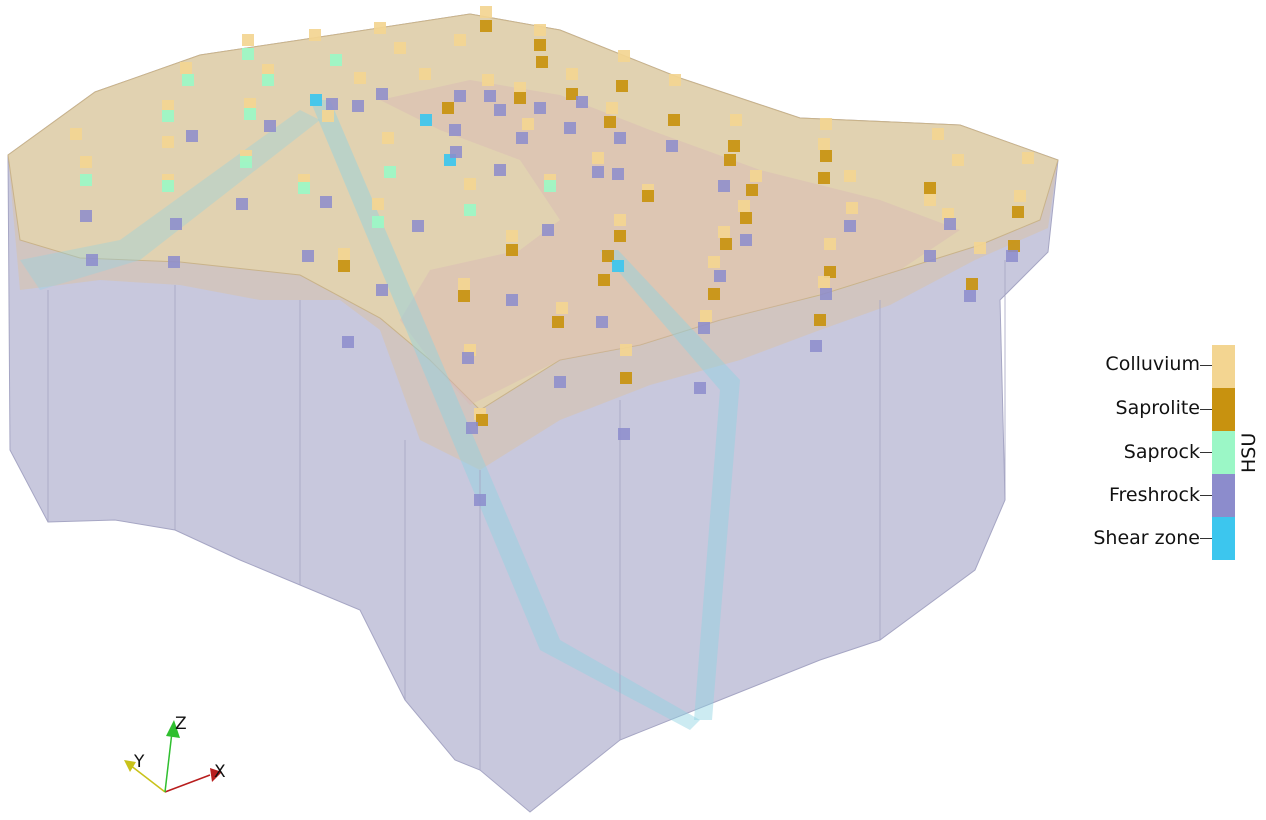  Describe the element at coordinates (139, 762) in the screenshot. I see `axis-label-y: Y` at that location.